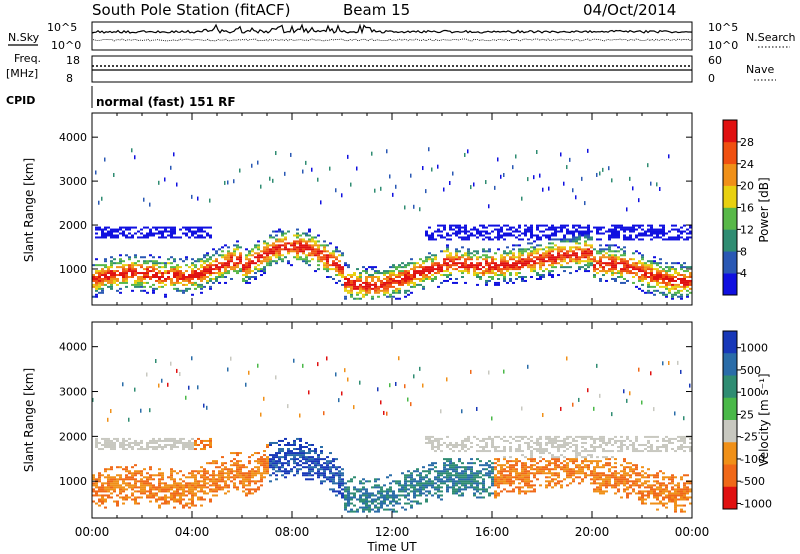 The image size is (800, 554). What do you see at coordinates (73, 225) in the screenshot?
I see `y-tick-label: 2000` at bounding box center [73, 225].